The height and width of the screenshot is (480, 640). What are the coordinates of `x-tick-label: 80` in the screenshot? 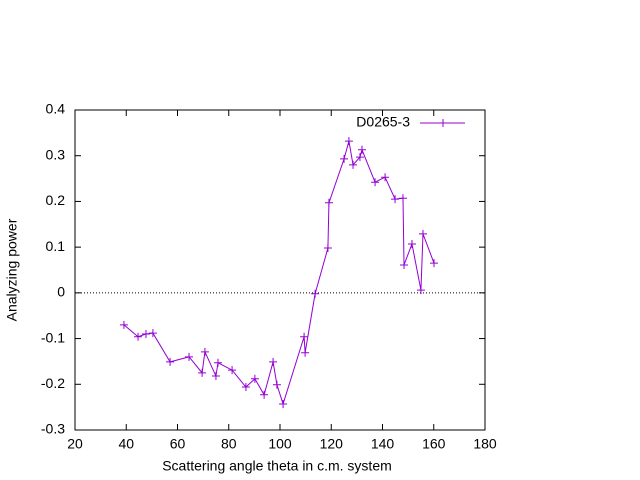 It's located at (229, 444).